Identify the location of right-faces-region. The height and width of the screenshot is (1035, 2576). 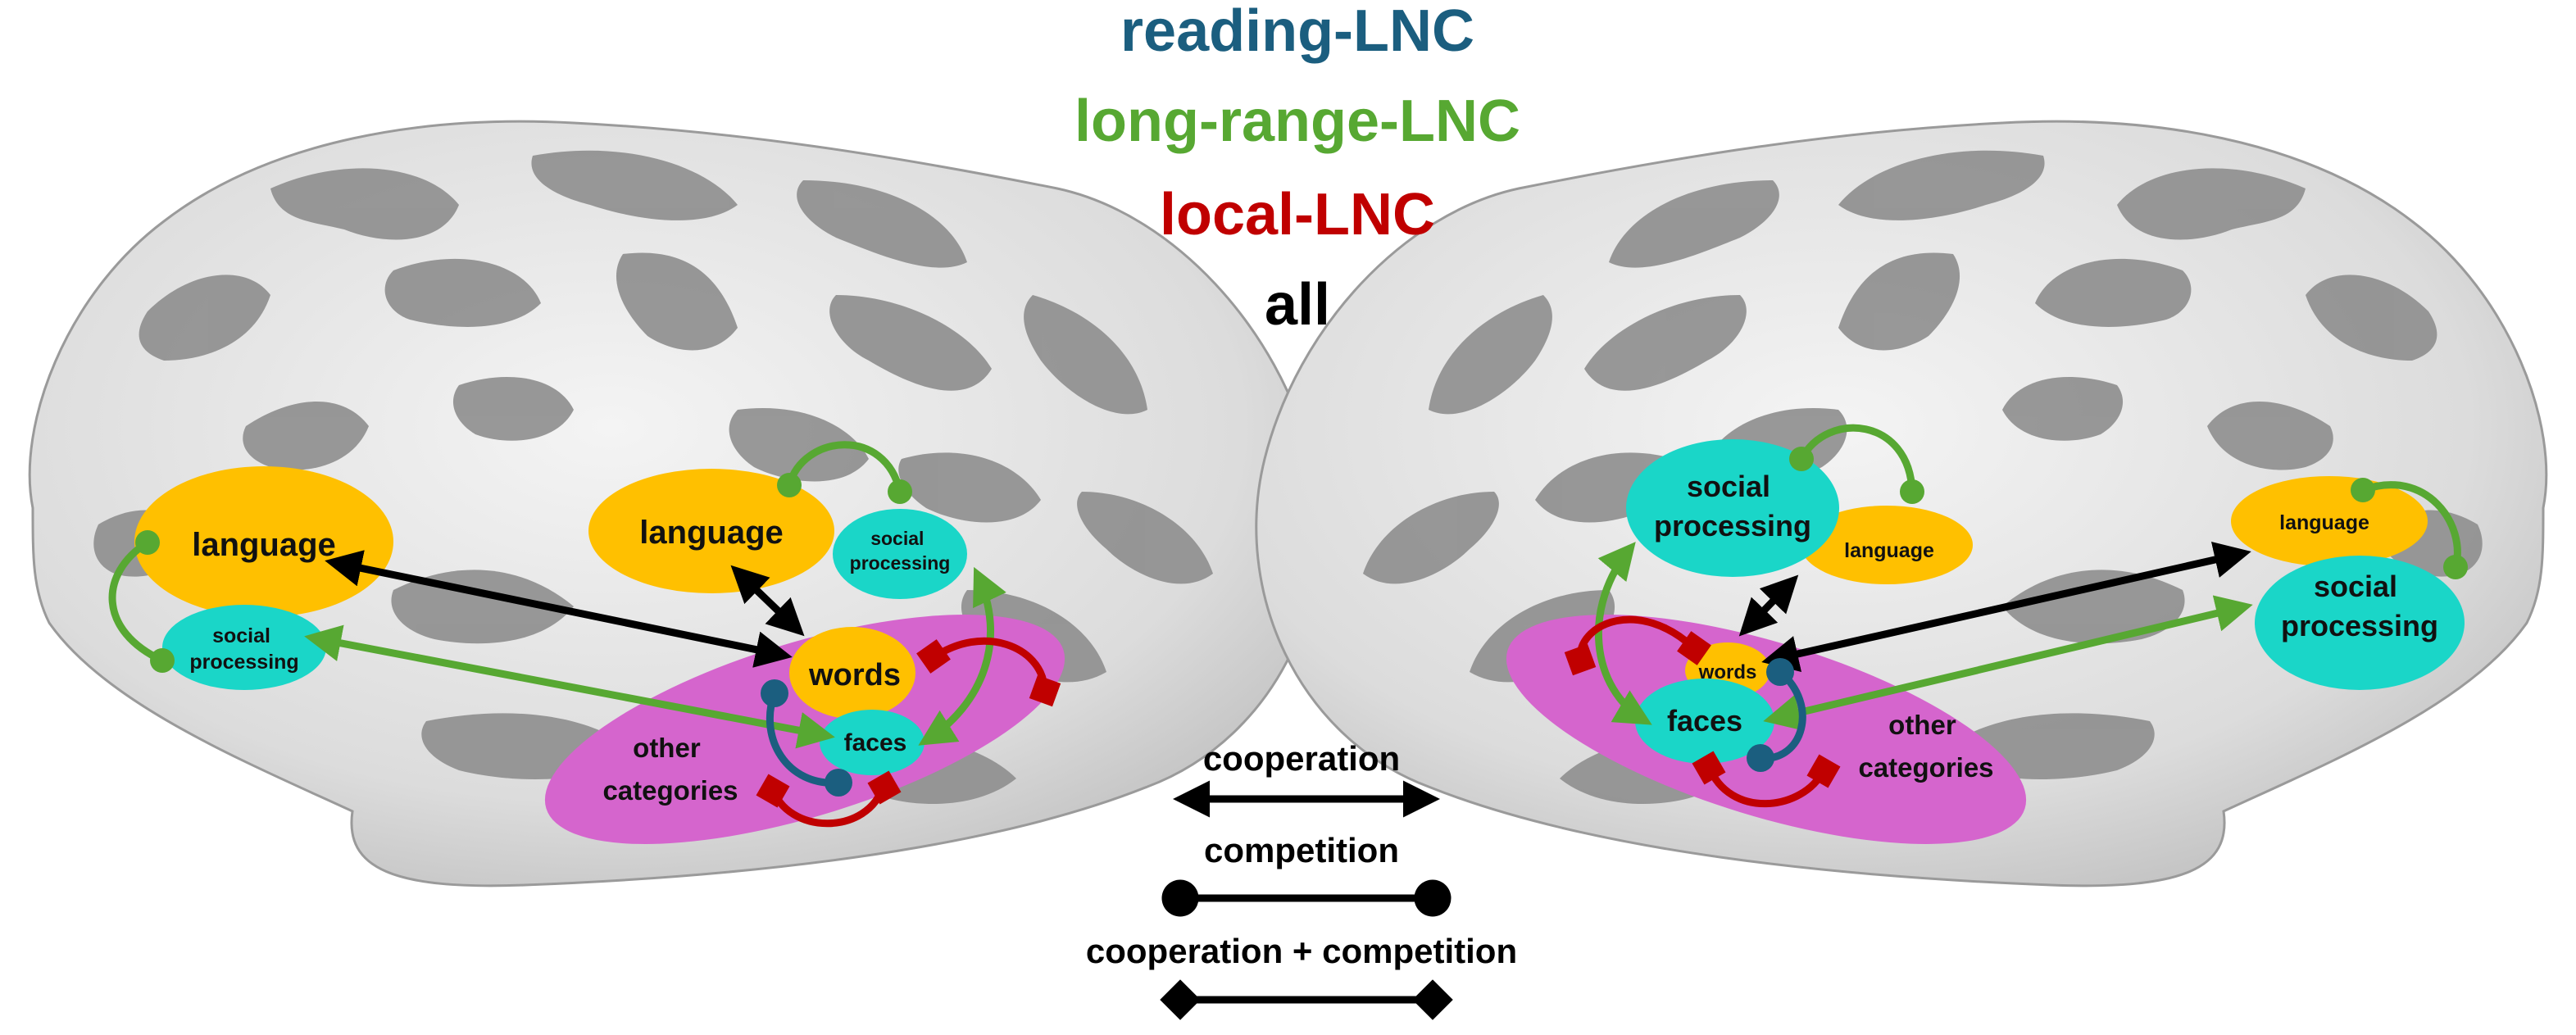
(1704, 721).